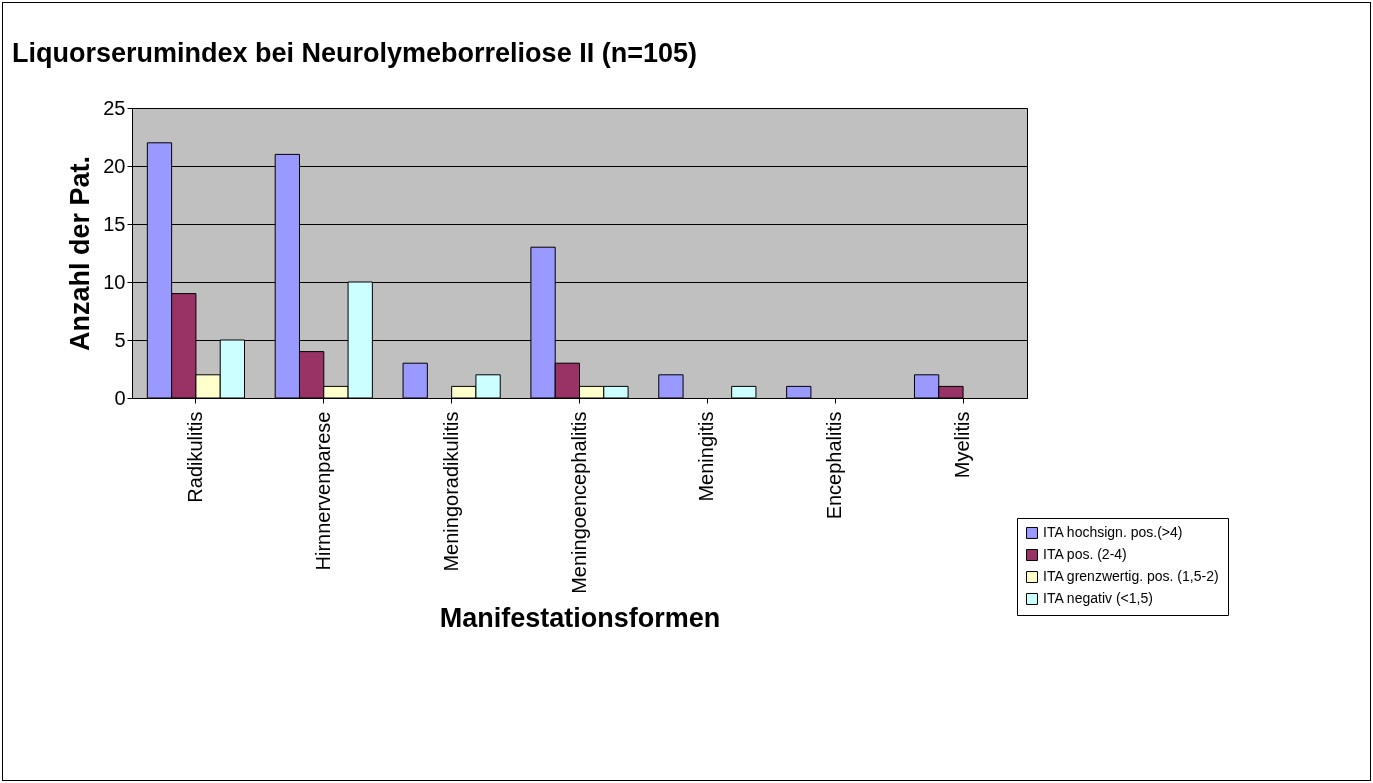  What do you see at coordinates (1085, 554) in the screenshot?
I see `legend-label: ITA pos. (2-4)` at bounding box center [1085, 554].